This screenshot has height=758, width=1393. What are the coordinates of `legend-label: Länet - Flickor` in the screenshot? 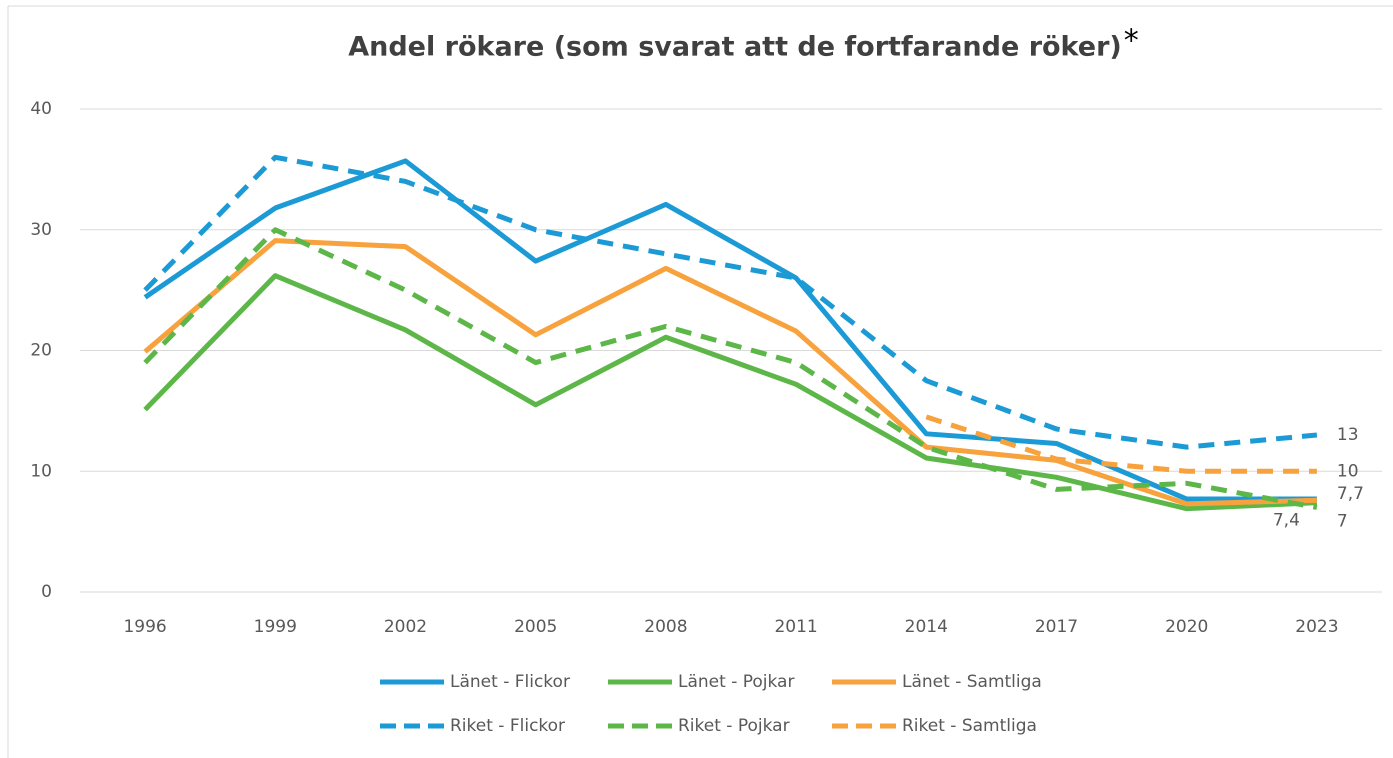 It's located at (510, 682).